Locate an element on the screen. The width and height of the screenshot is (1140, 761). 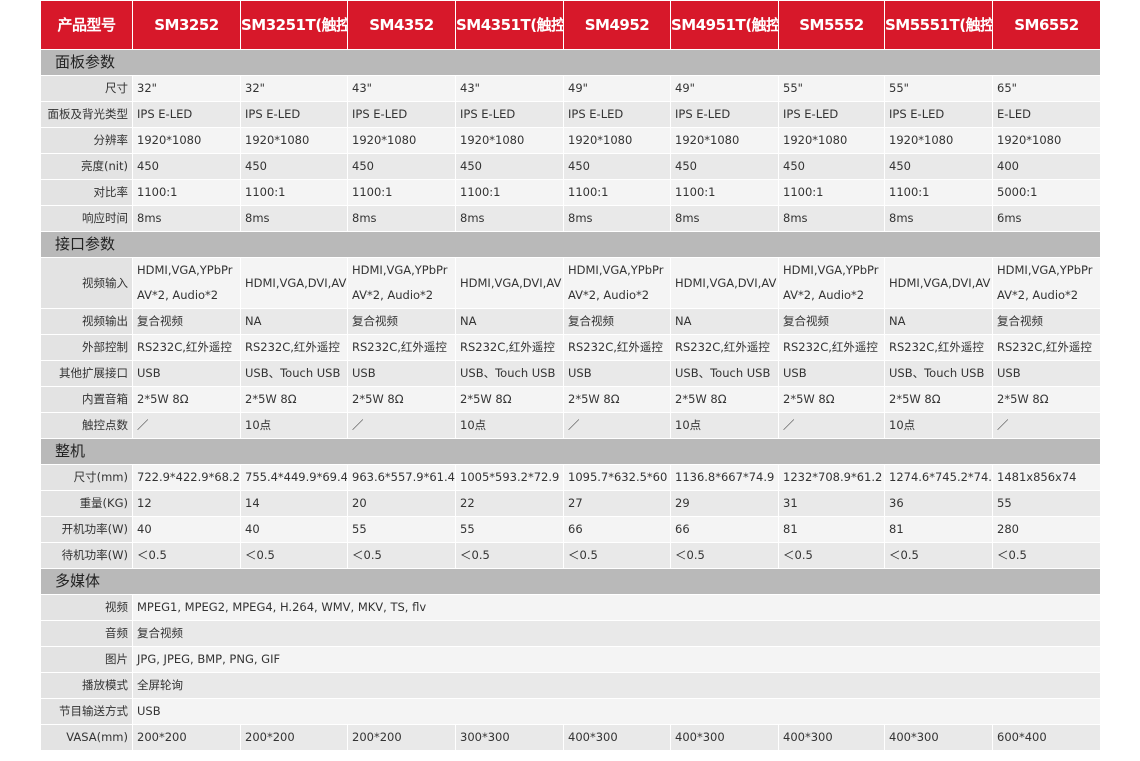
section-row: 面板参数 is located at coordinates (570, 62).